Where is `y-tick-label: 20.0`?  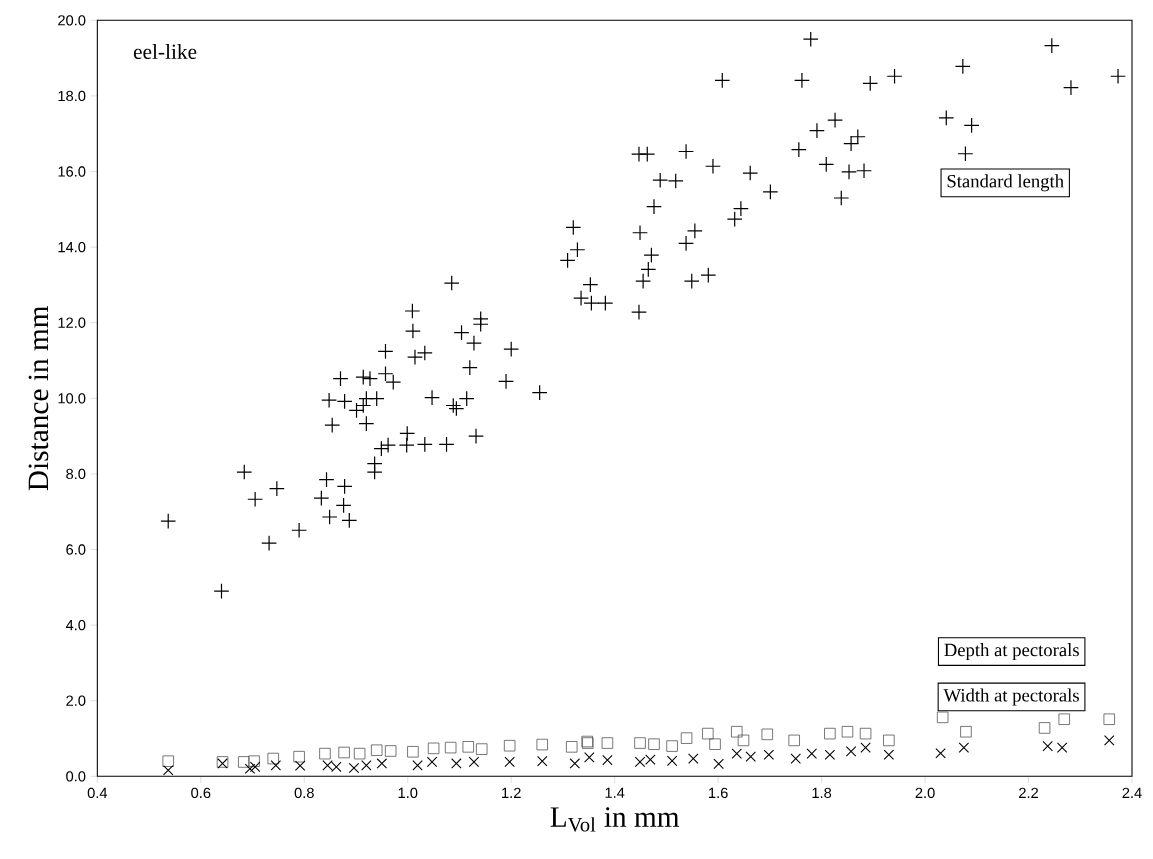
y-tick-label: 20.0 is located at coordinates (72, 20).